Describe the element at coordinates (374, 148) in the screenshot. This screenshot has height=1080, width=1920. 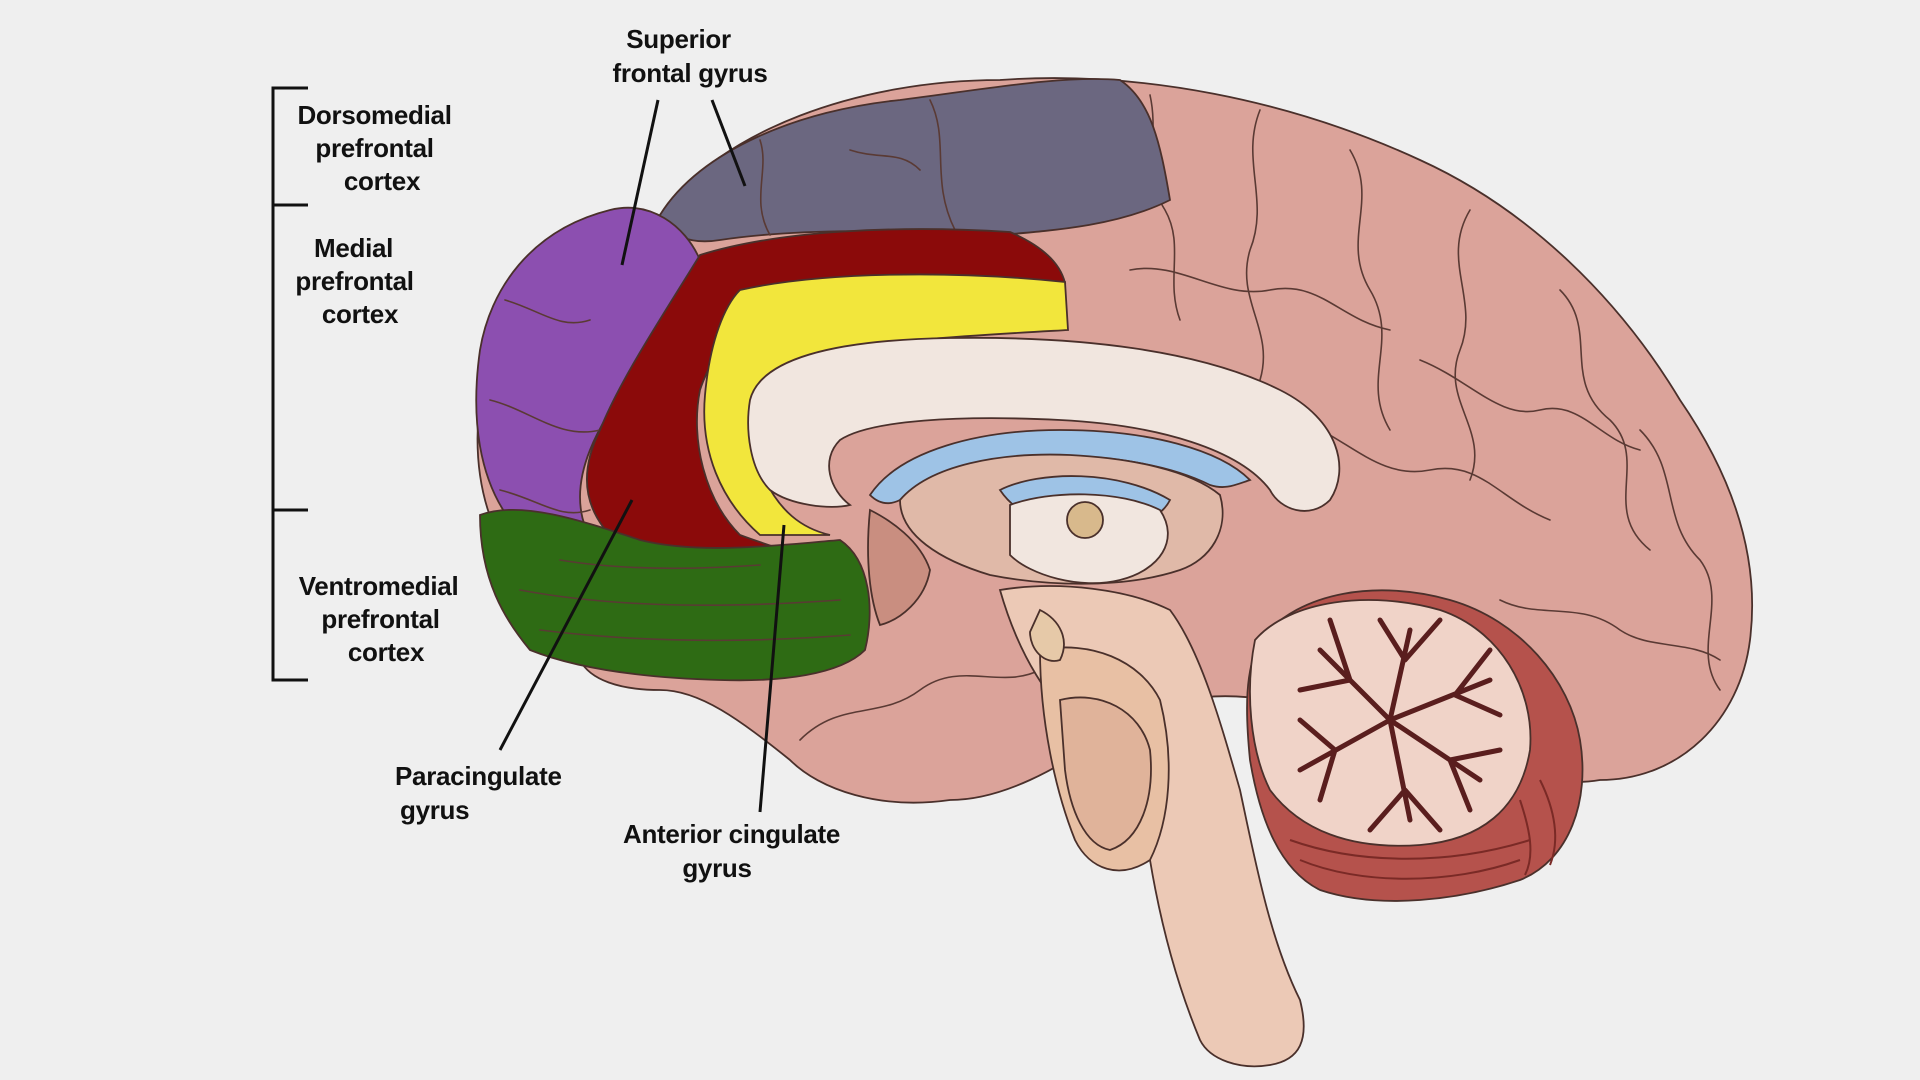
I see `label-dorsomedial-pfc-line2: prefrontal` at that location.